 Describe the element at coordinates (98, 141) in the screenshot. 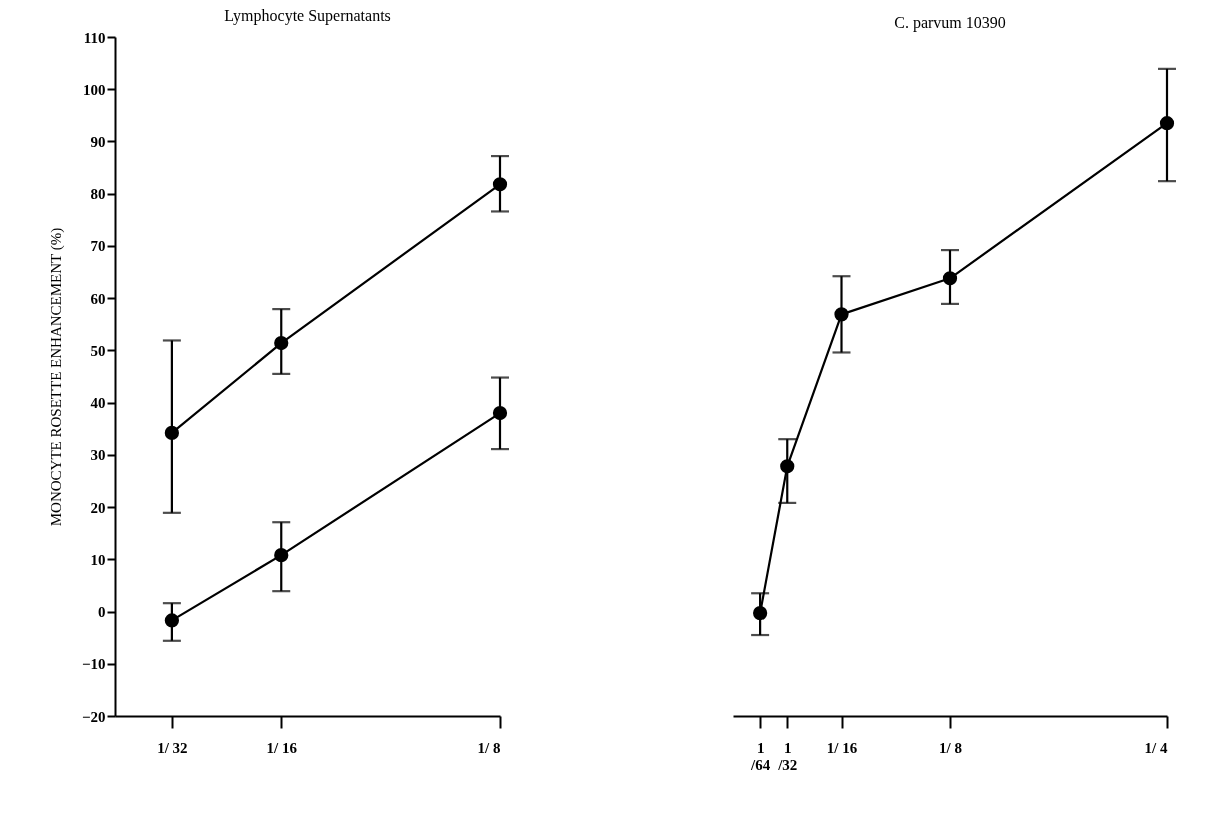

I see `y-tick-label: 90` at that location.